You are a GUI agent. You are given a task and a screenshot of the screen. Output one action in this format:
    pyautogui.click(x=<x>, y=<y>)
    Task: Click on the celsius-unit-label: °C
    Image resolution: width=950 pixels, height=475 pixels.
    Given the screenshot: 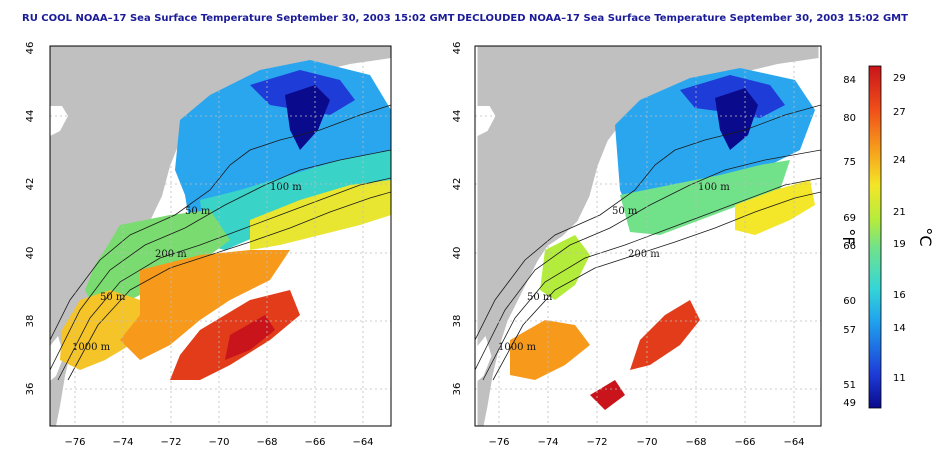 What is the action you would take?
    pyautogui.click(x=925, y=236)
    